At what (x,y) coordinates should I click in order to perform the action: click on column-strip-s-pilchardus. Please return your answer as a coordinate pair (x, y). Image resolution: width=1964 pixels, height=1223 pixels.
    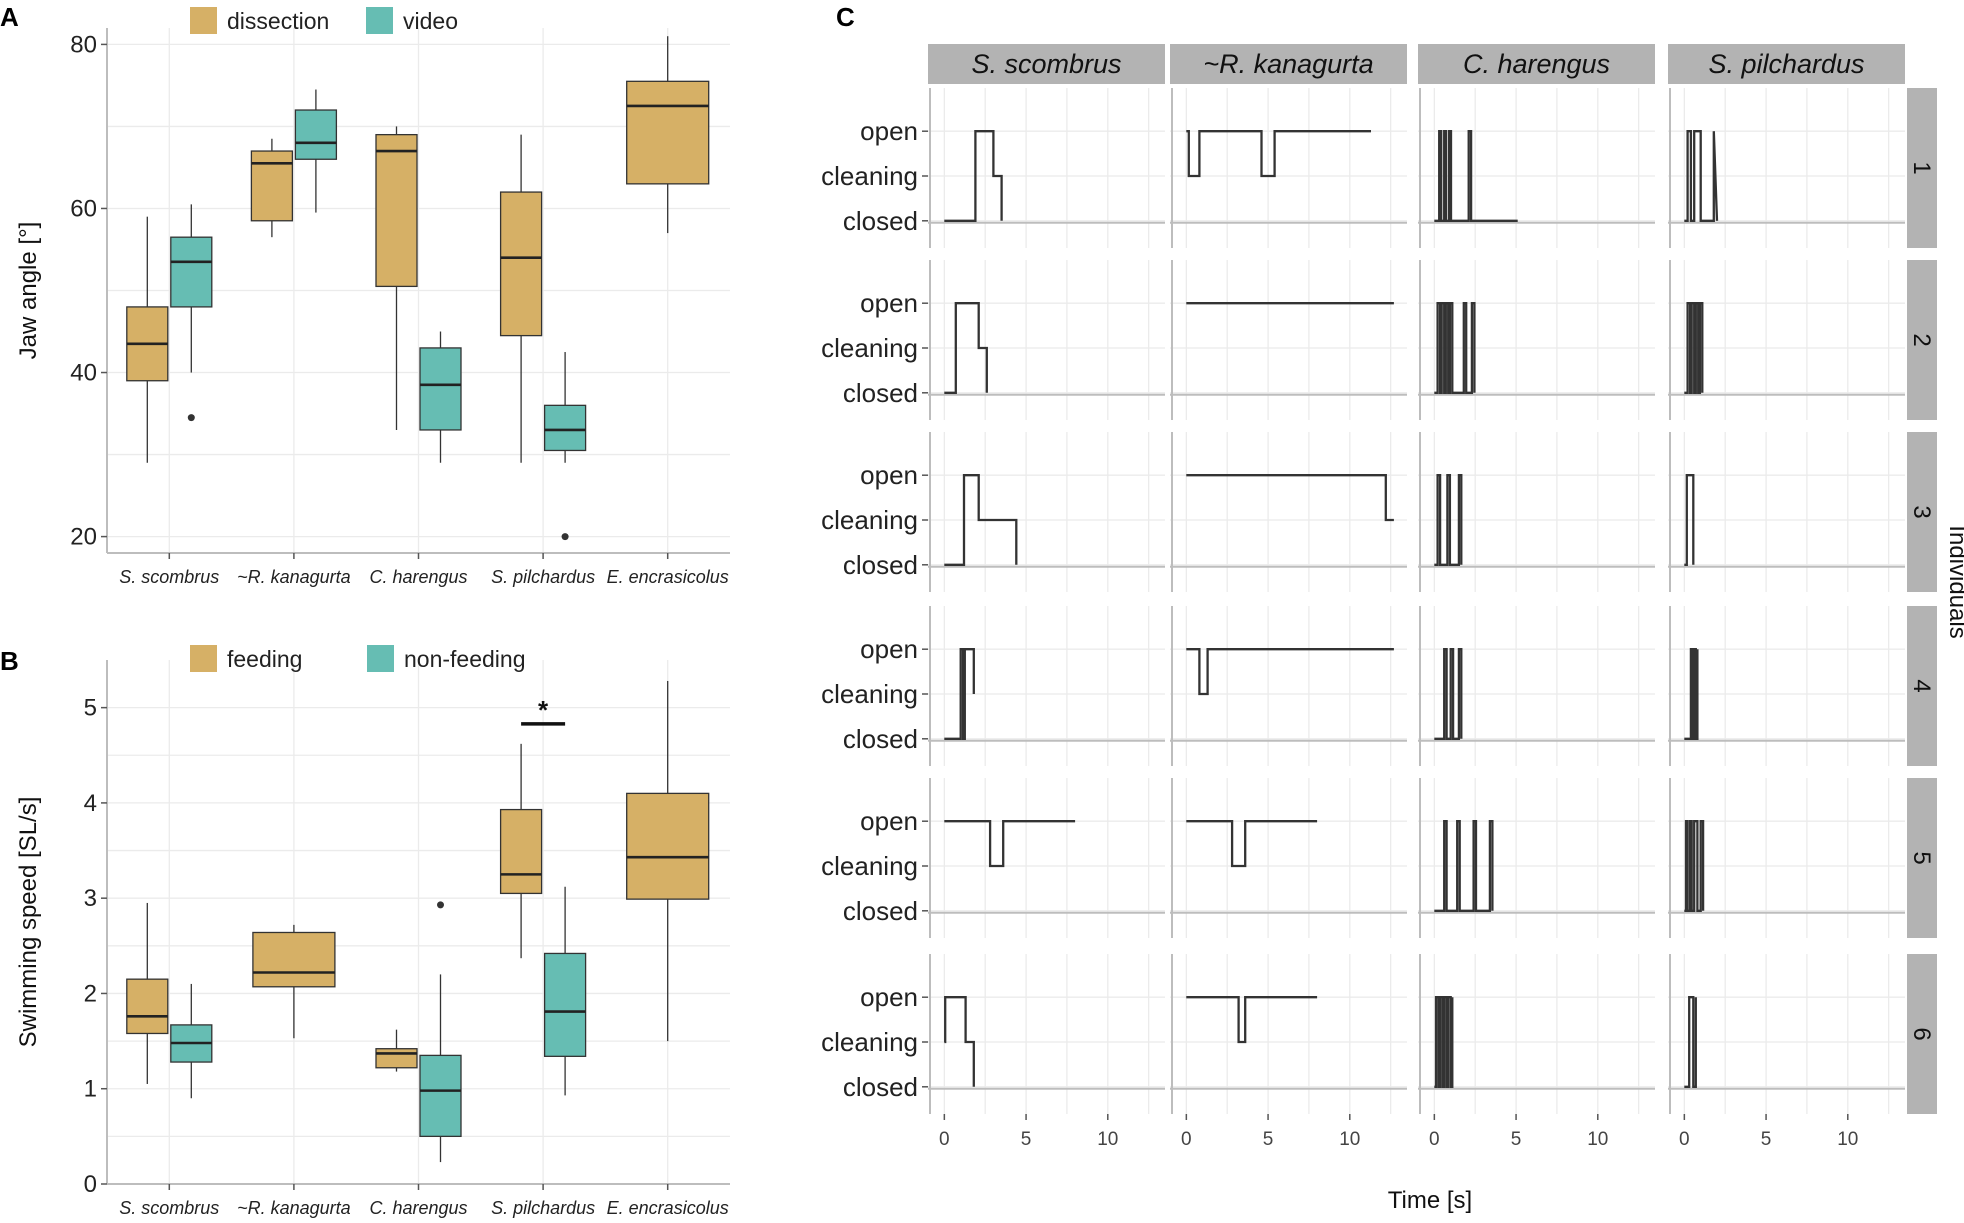
    Looking at the image, I should click on (1786, 64).